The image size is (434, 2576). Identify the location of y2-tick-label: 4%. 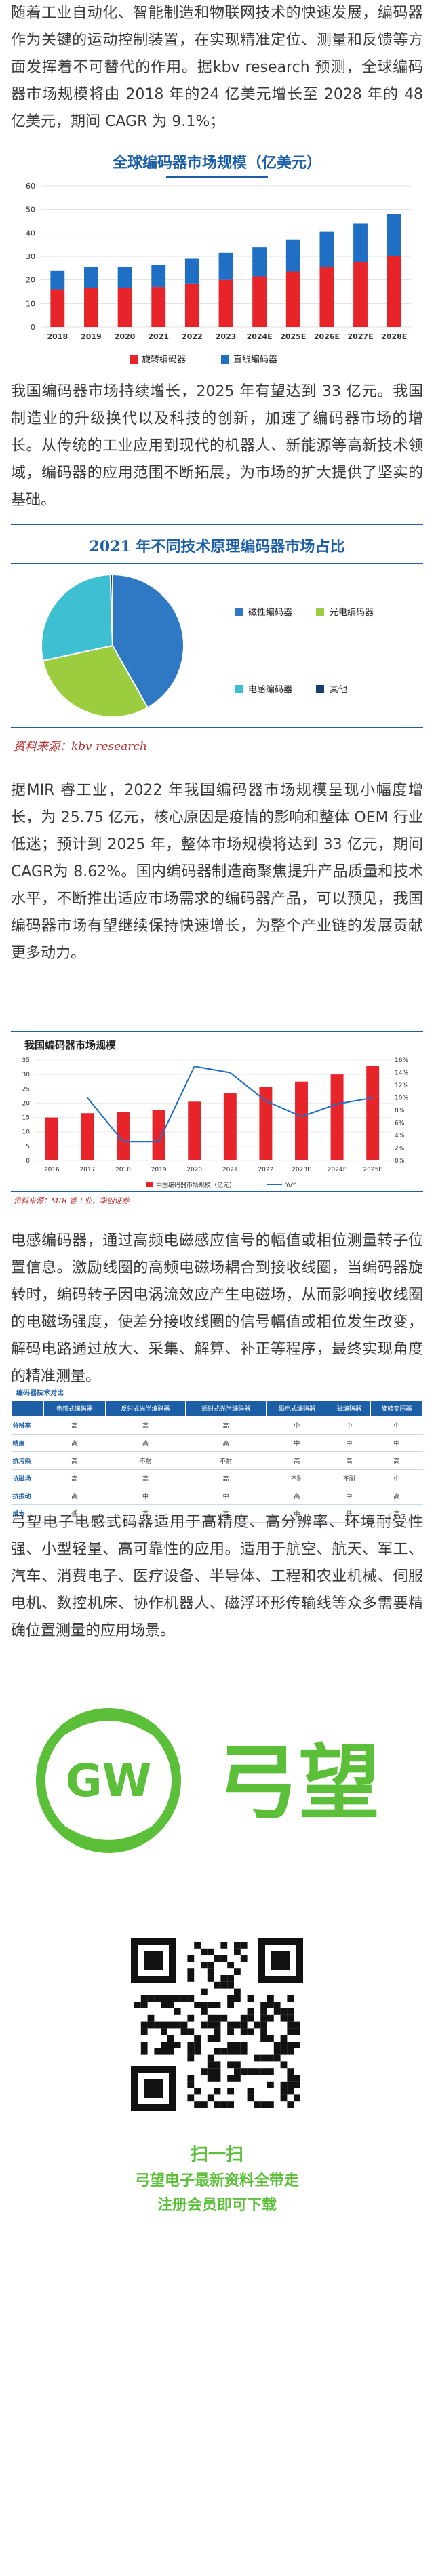
(400, 1136).